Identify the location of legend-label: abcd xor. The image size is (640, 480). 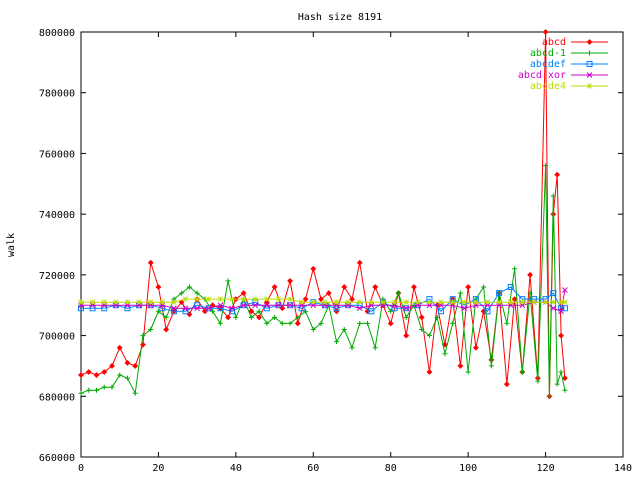
(542, 75).